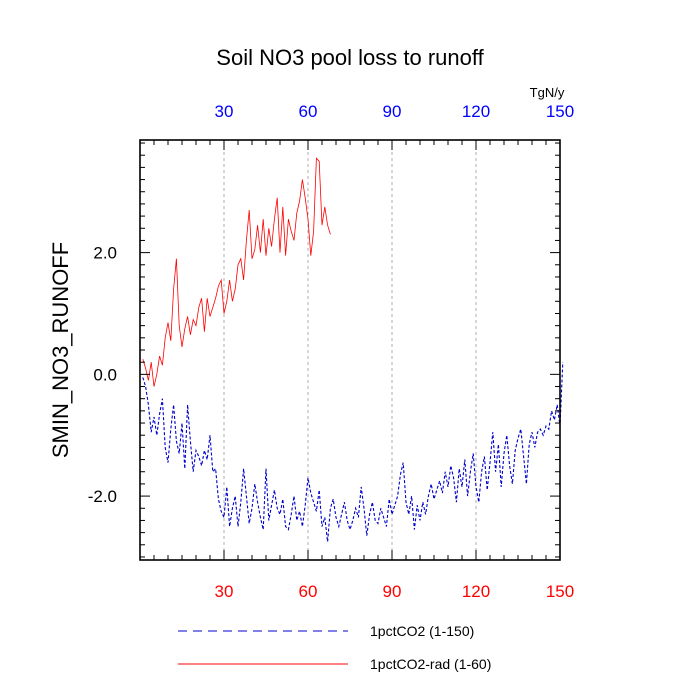  What do you see at coordinates (392, 591) in the screenshot?
I see `x-tick-label-bottom-90: 90` at bounding box center [392, 591].